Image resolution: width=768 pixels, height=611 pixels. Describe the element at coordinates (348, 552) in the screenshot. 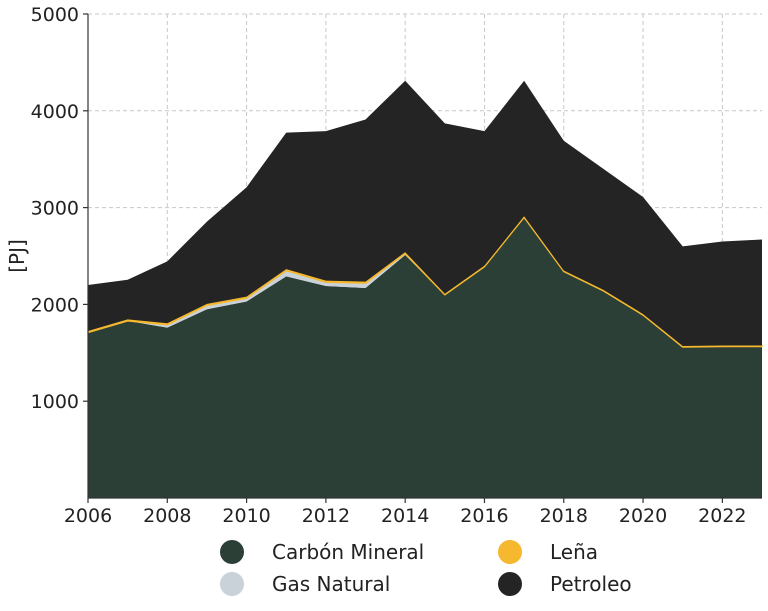

I see `legend-label: Carbón Mineral` at that location.